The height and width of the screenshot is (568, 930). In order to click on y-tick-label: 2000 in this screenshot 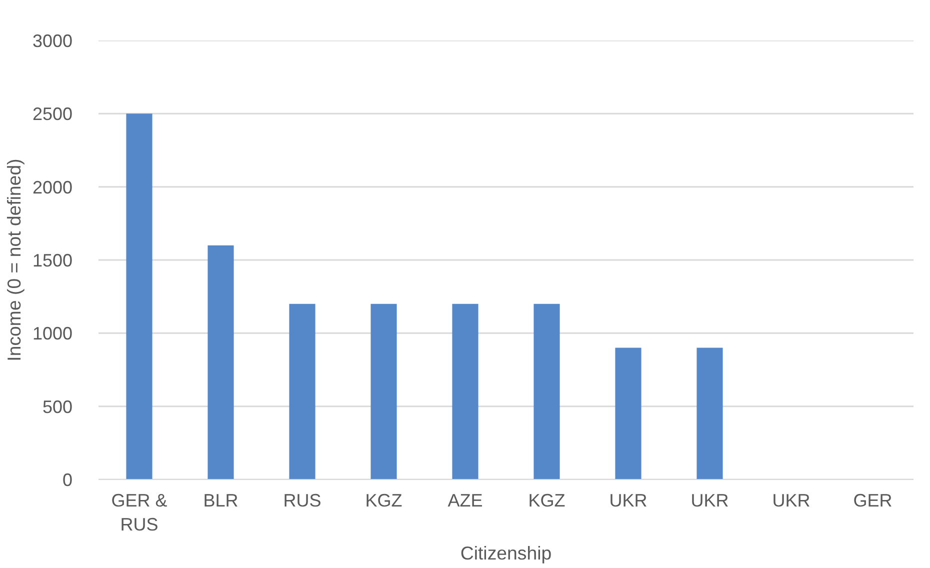, I will do `click(52, 187)`.